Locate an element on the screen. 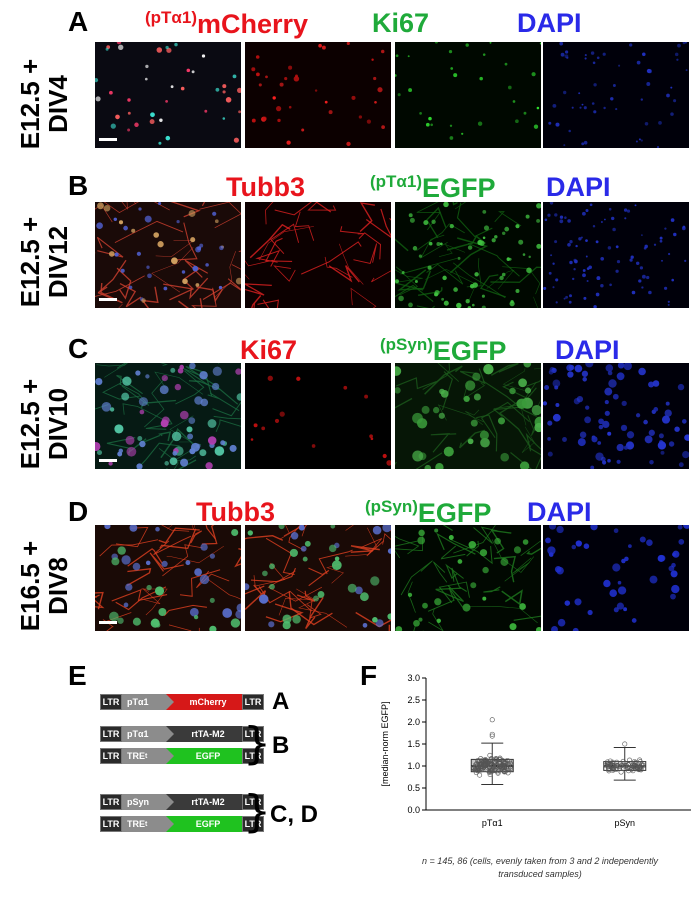 The width and height of the screenshot is (700, 899). y-tick-label: 2.0 is located at coordinates (413, 722).